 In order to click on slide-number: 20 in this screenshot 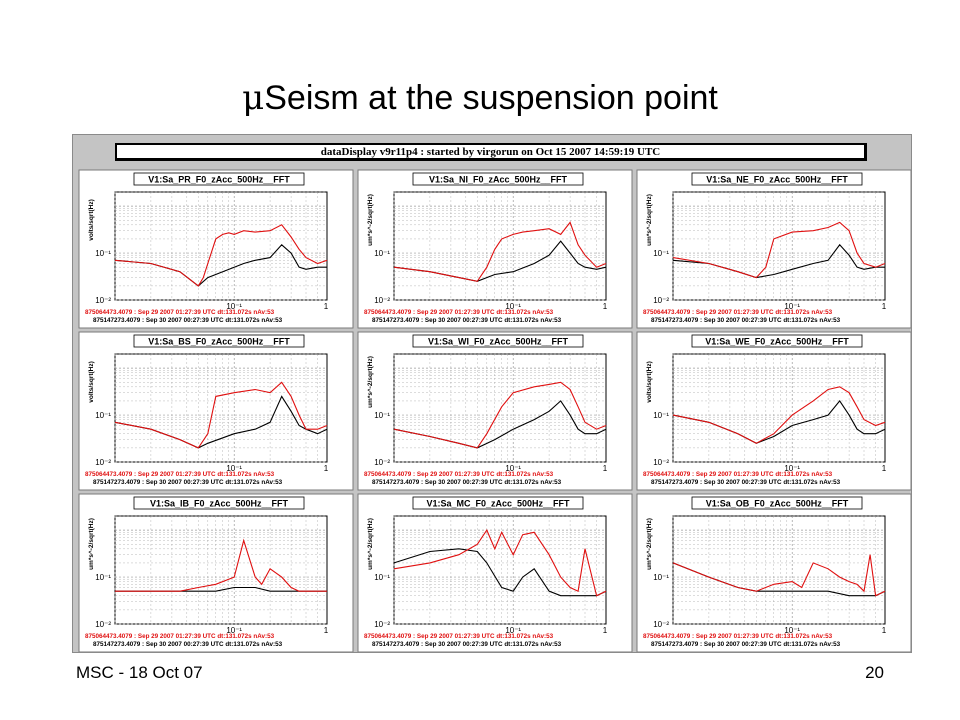, I will do `click(874, 672)`.